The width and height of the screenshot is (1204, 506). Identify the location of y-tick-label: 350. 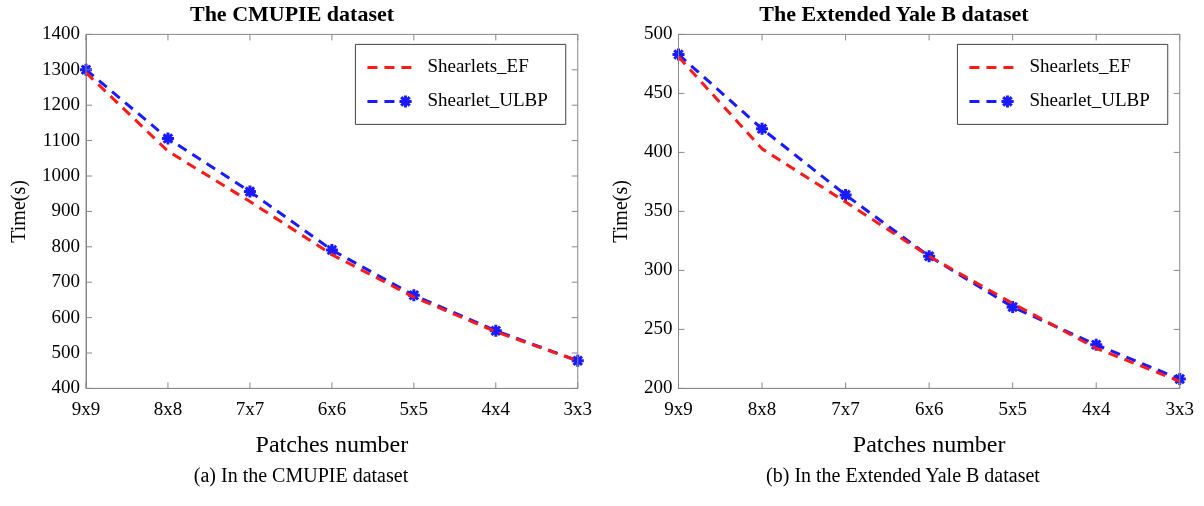
(658, 210).